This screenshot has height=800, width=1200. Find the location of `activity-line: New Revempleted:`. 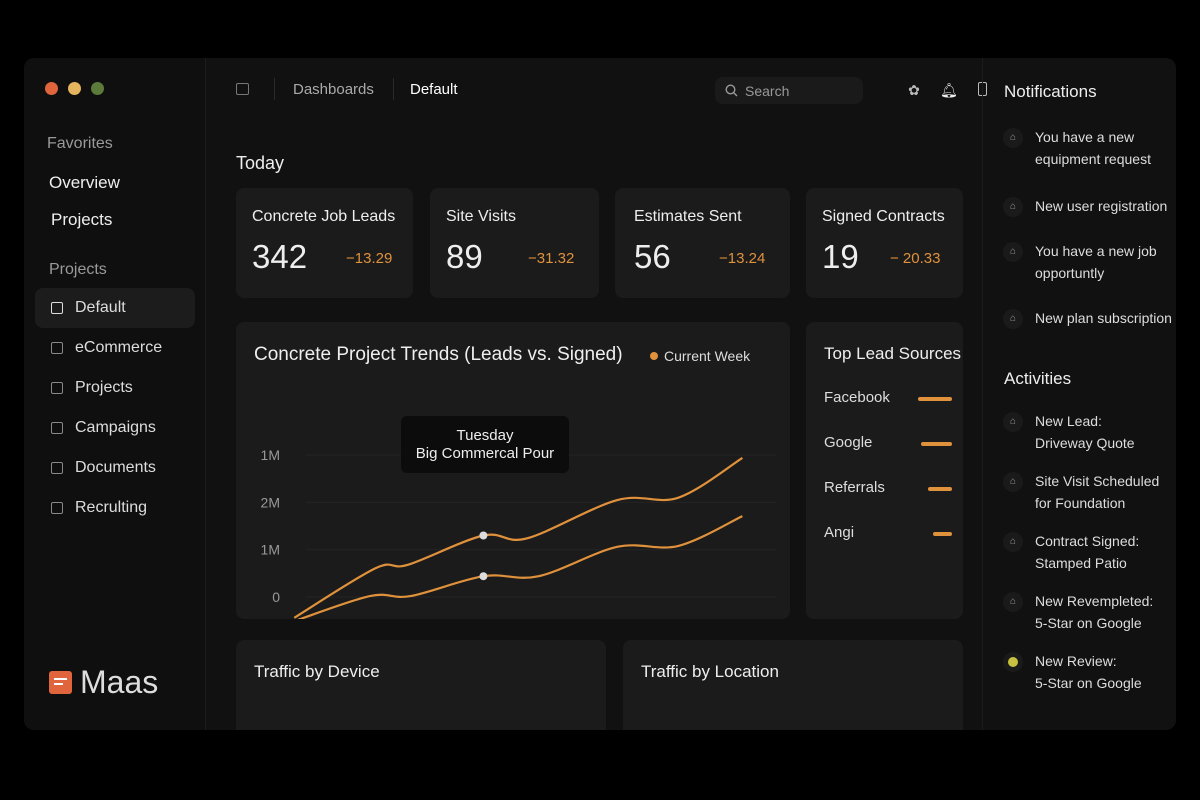

activity-line: New Revempleted: is located at coordinates (1094, 601).